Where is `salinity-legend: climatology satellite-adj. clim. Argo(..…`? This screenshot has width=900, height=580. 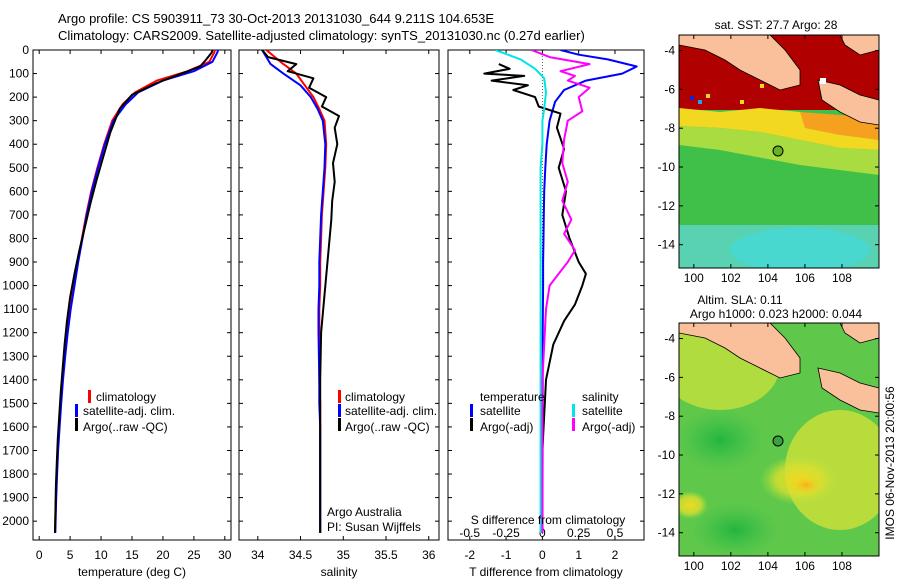
salinity-legend: climatology satellite-adj. clim. Argo(..… is located at coordinates (387, 412).